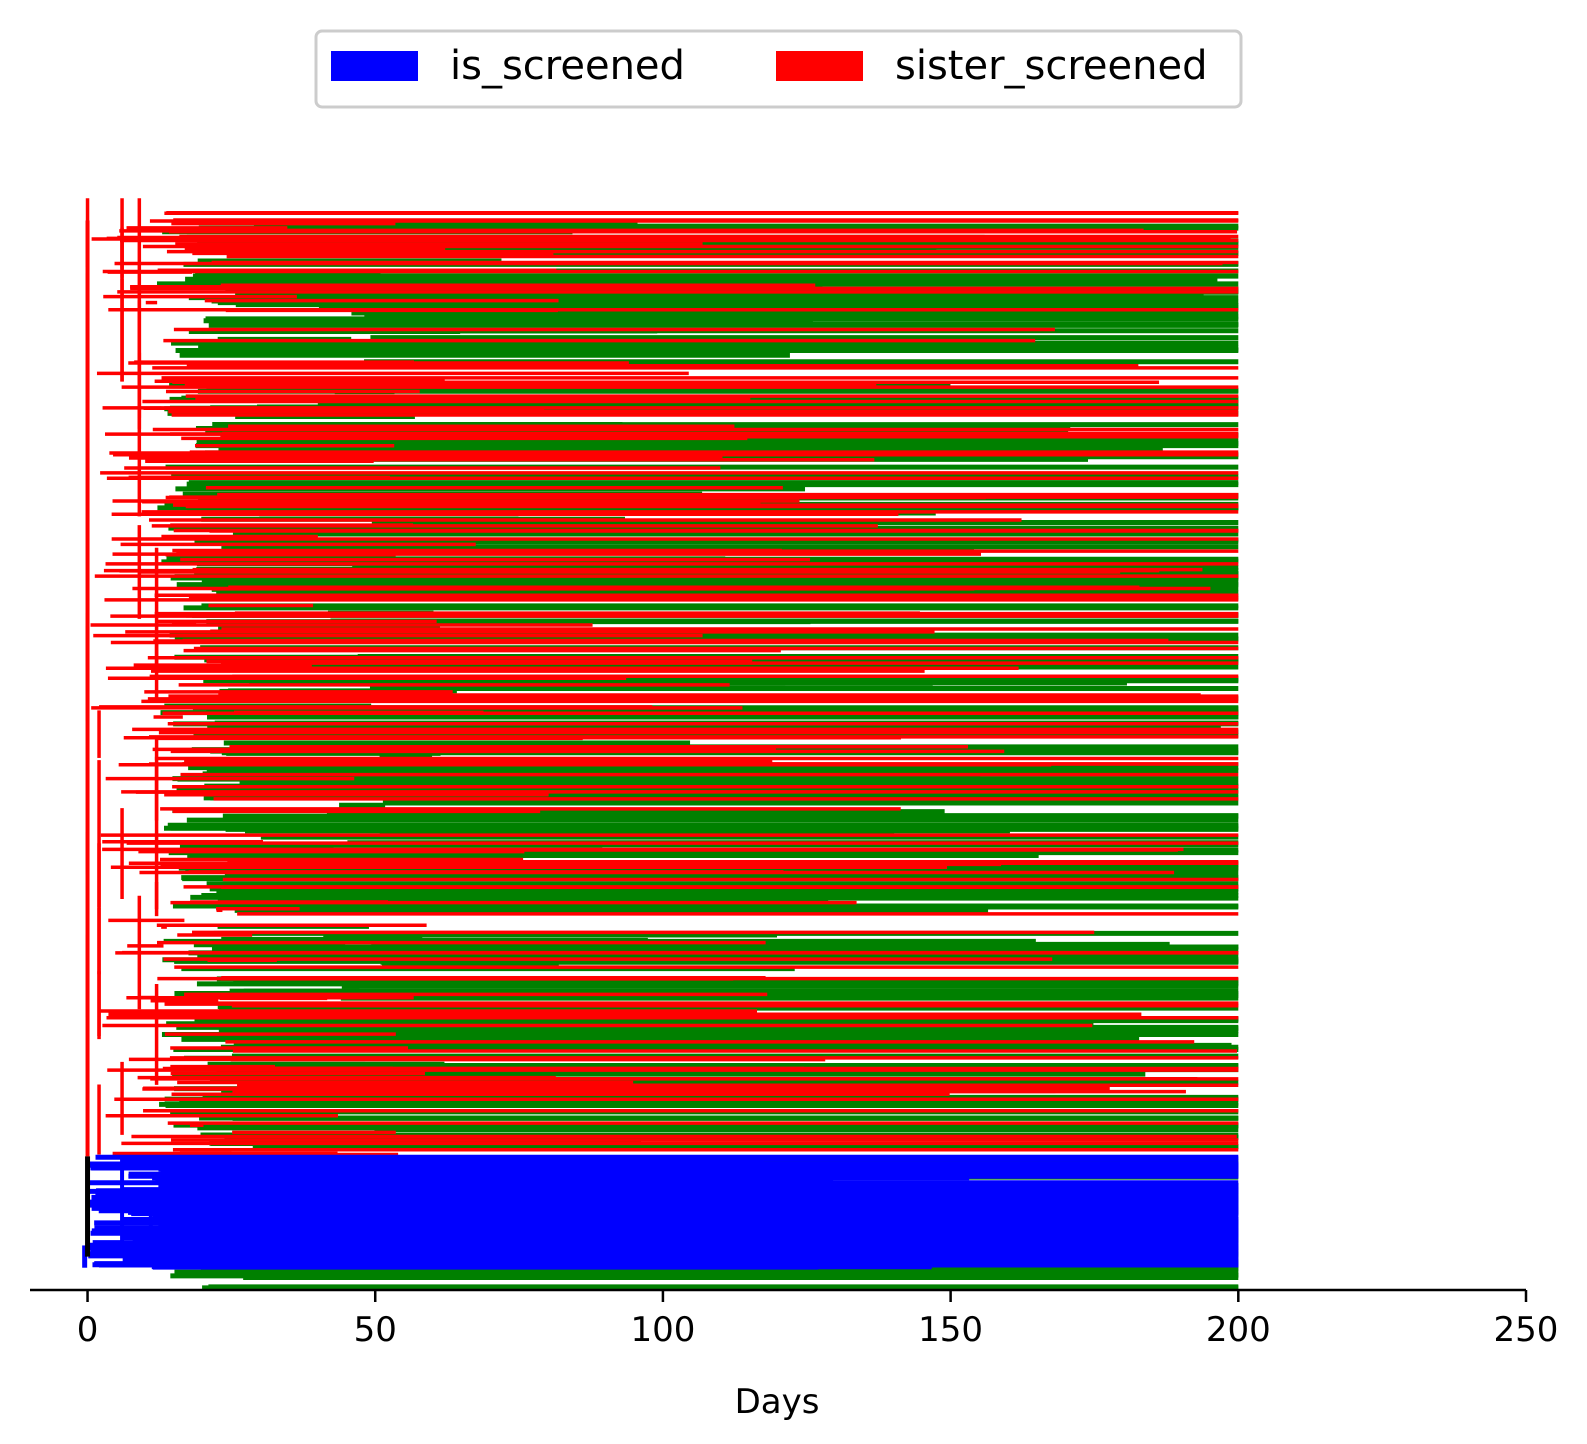 This screenshot has width=1587, height=1444. I want to click on legend-swatch-is-screened, so click(374, 66).